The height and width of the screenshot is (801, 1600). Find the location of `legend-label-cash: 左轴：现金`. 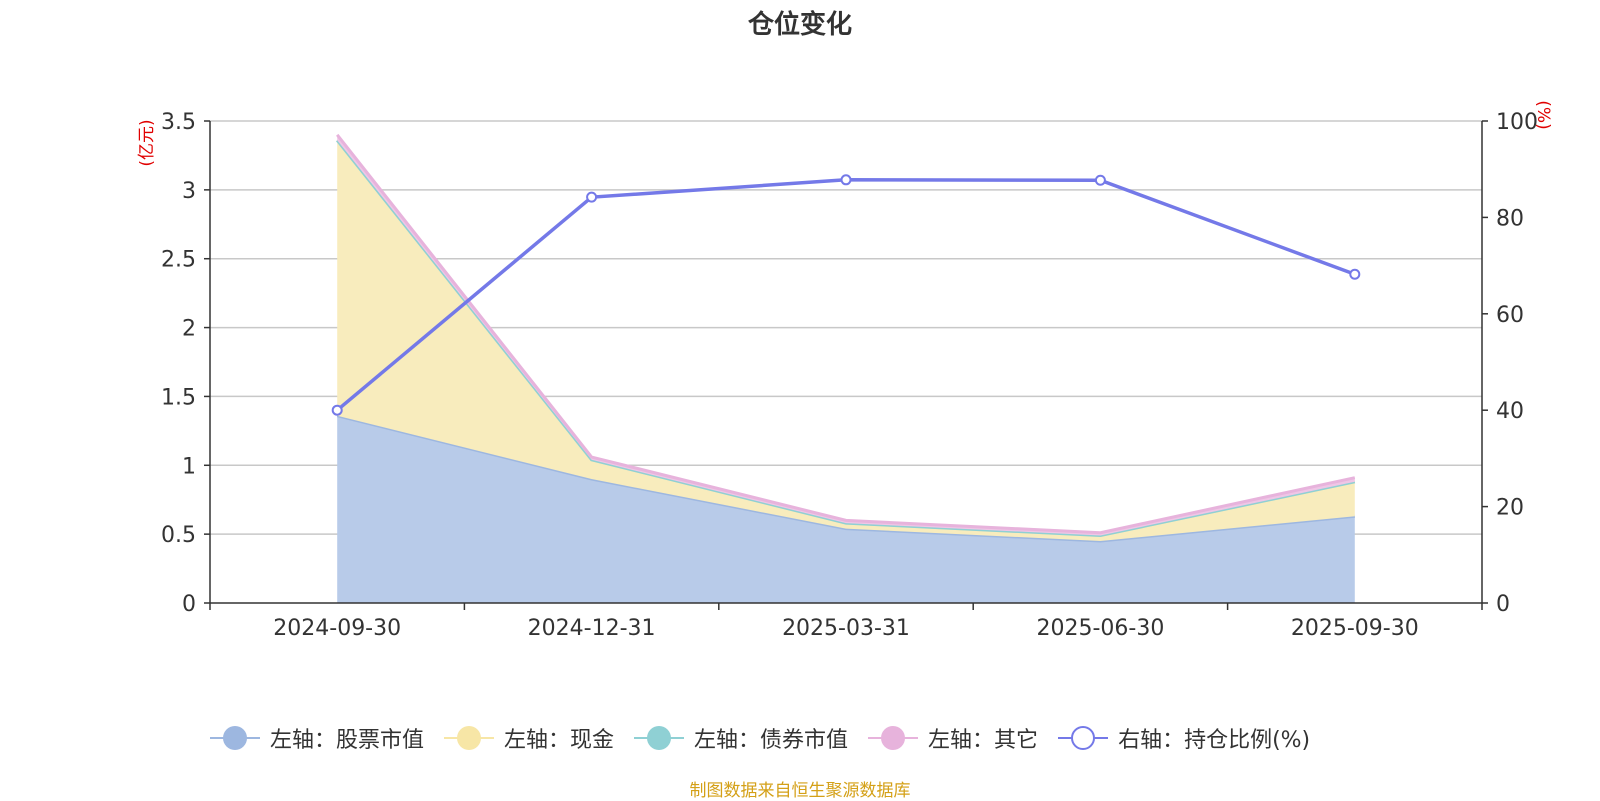

legend-label-cash: 左轴：现金 is located at coordinates (559, 740).